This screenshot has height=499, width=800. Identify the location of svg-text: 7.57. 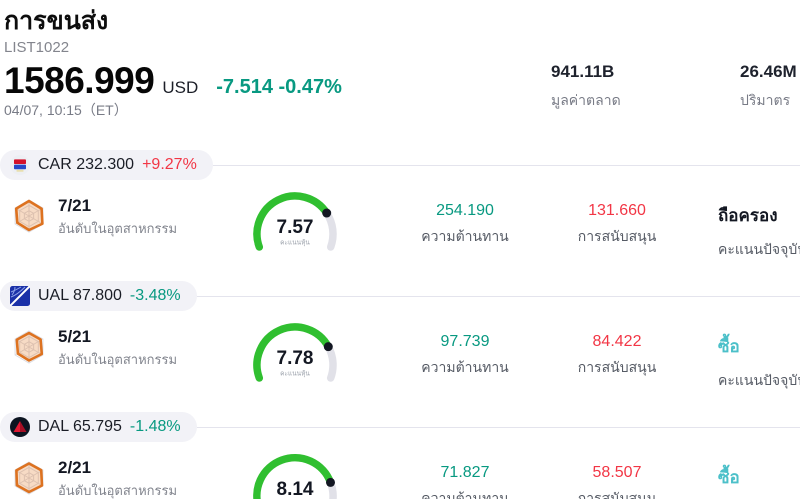
(295, 227).